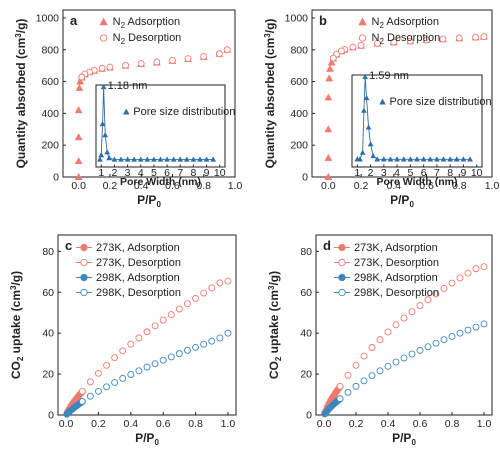 Image resolution: width=500 pixels, height=451 pixels. Describe the element at coordinates (356, 424) in the screenshot. I see `x-tick-label: 0.2` at that location.